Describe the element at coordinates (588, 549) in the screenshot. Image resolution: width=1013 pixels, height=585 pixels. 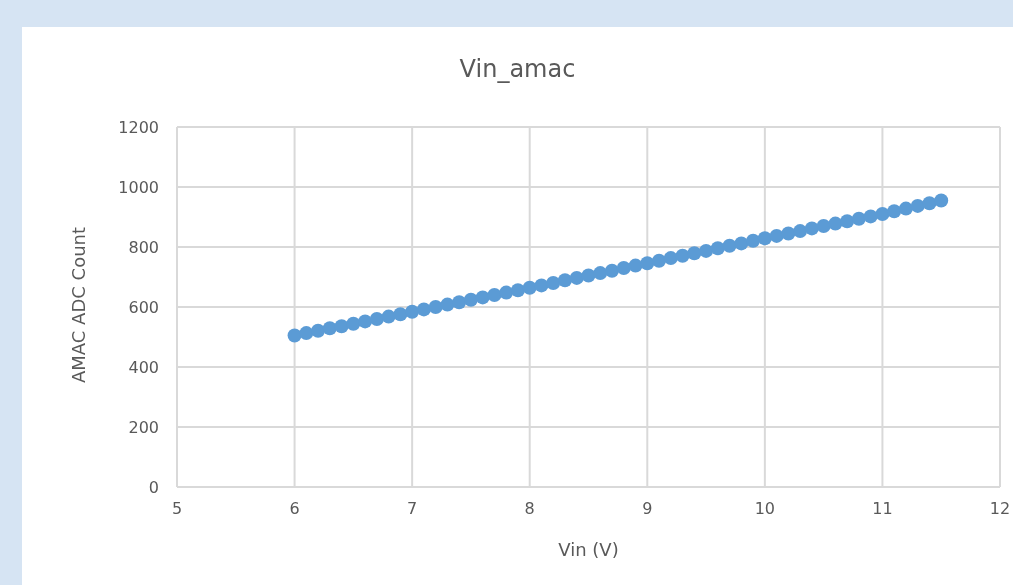
I see `x-axis-title: Vin (V)` at that location.